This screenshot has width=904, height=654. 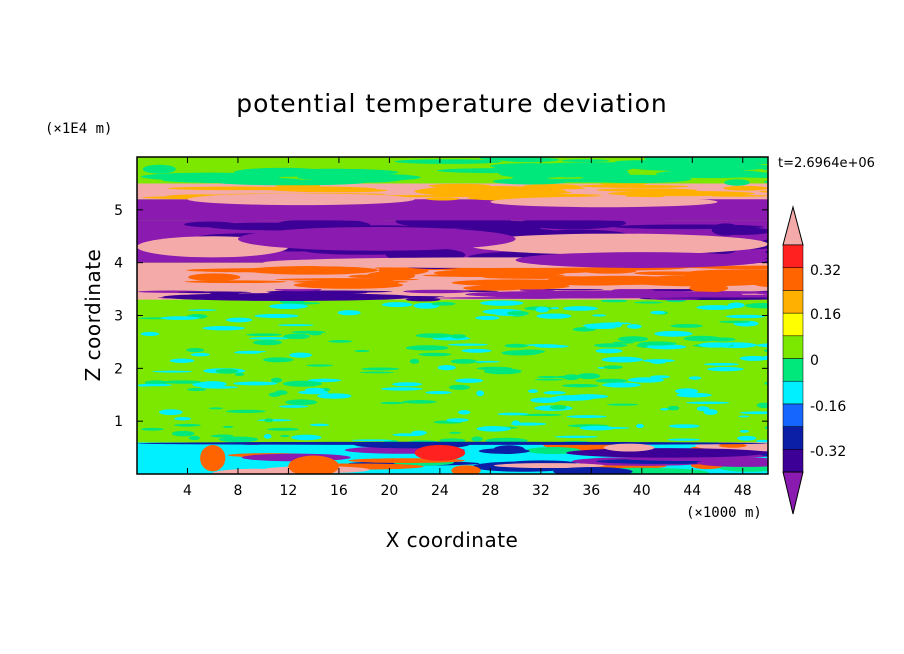 I want to click on y-tick-label: 5, so click(x=118, y=211).